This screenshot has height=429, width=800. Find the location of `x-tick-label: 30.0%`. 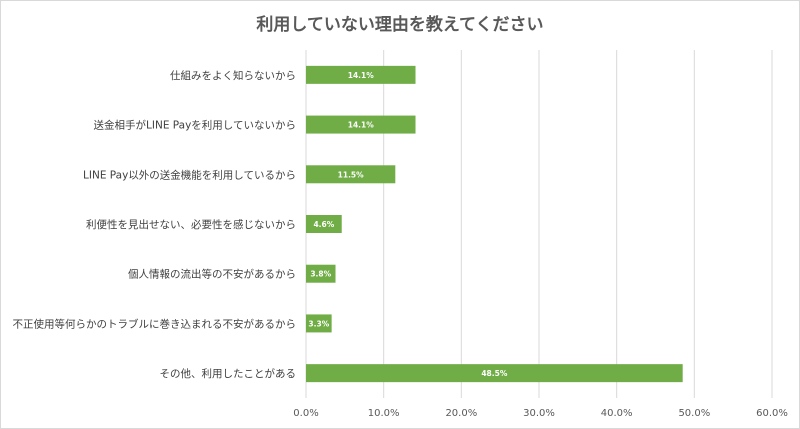

x-tick-label: 30.0% is located at coordinates (539, 413).